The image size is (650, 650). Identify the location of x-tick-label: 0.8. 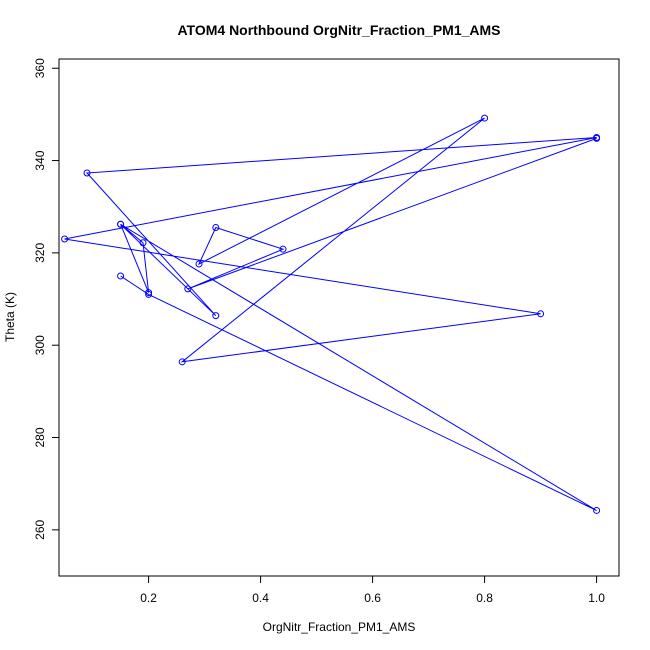
(484, 598).